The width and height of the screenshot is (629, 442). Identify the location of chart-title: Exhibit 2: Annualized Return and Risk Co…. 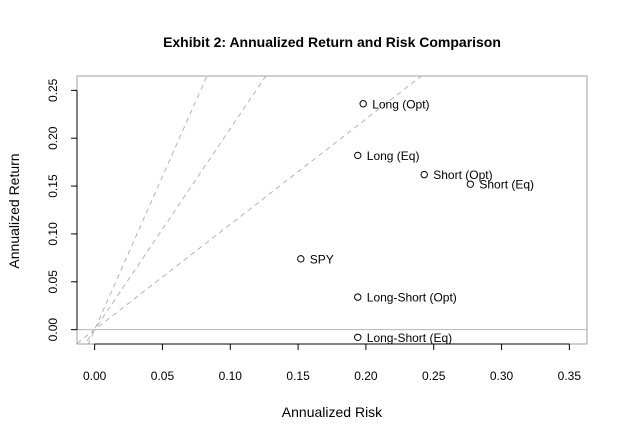
(332, 42).